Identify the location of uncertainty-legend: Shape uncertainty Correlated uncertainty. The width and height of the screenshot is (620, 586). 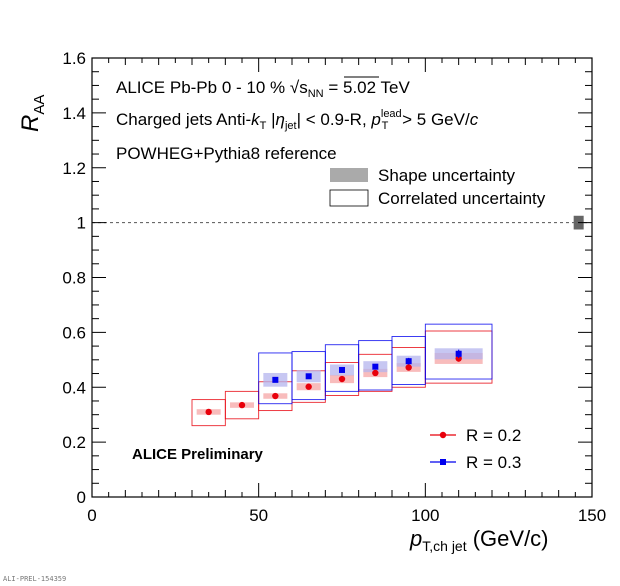
(437, 187).